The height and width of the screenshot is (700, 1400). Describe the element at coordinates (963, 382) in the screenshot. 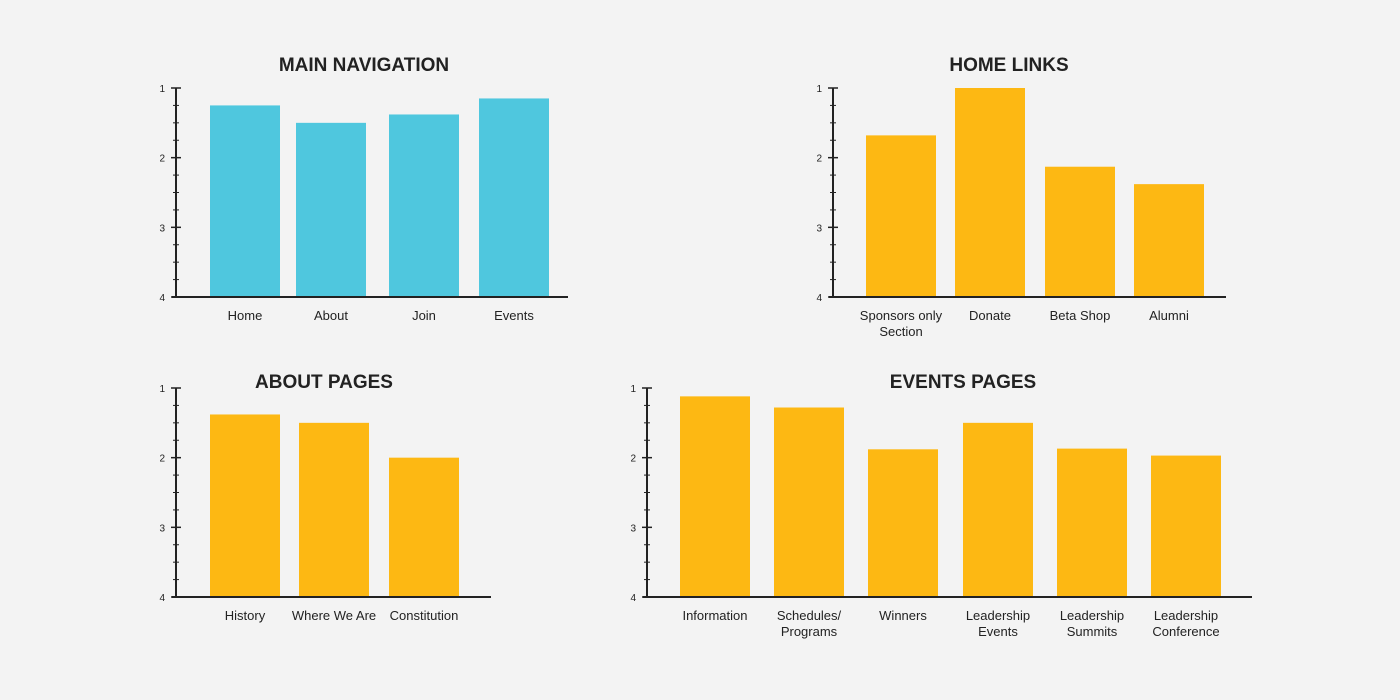

I see `chart-title: EVENTS PAGES` at that location.